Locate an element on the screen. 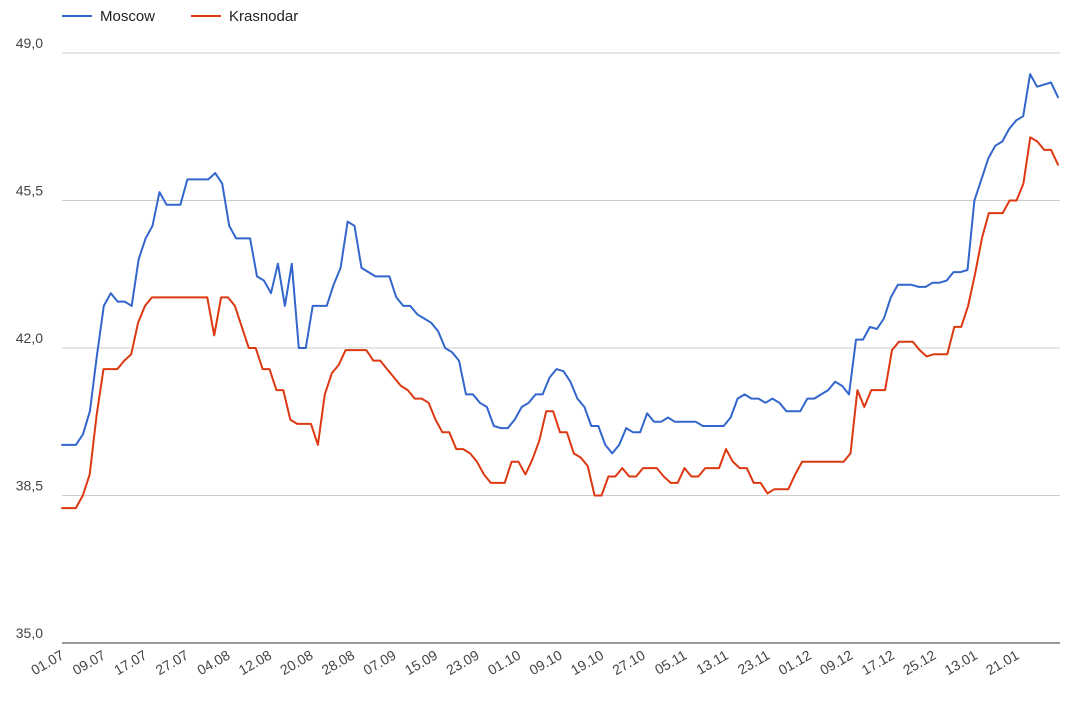 Image resolution: width=1081 pixels, height=712 pixels. x-tick-label: 01.12 is located at coordinates (795, 662).